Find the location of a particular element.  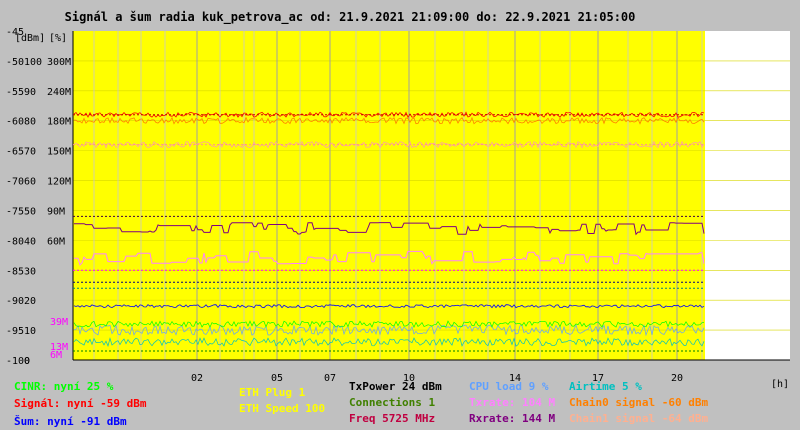

y-tick-rate: 120M is located at coordinates (59, 182).